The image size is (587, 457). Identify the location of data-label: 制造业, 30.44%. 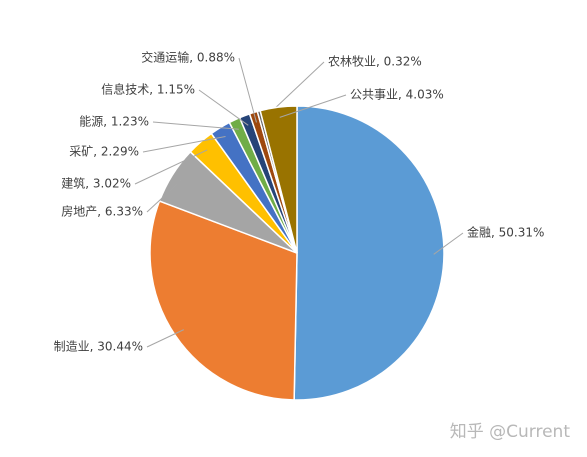
(98, 347).